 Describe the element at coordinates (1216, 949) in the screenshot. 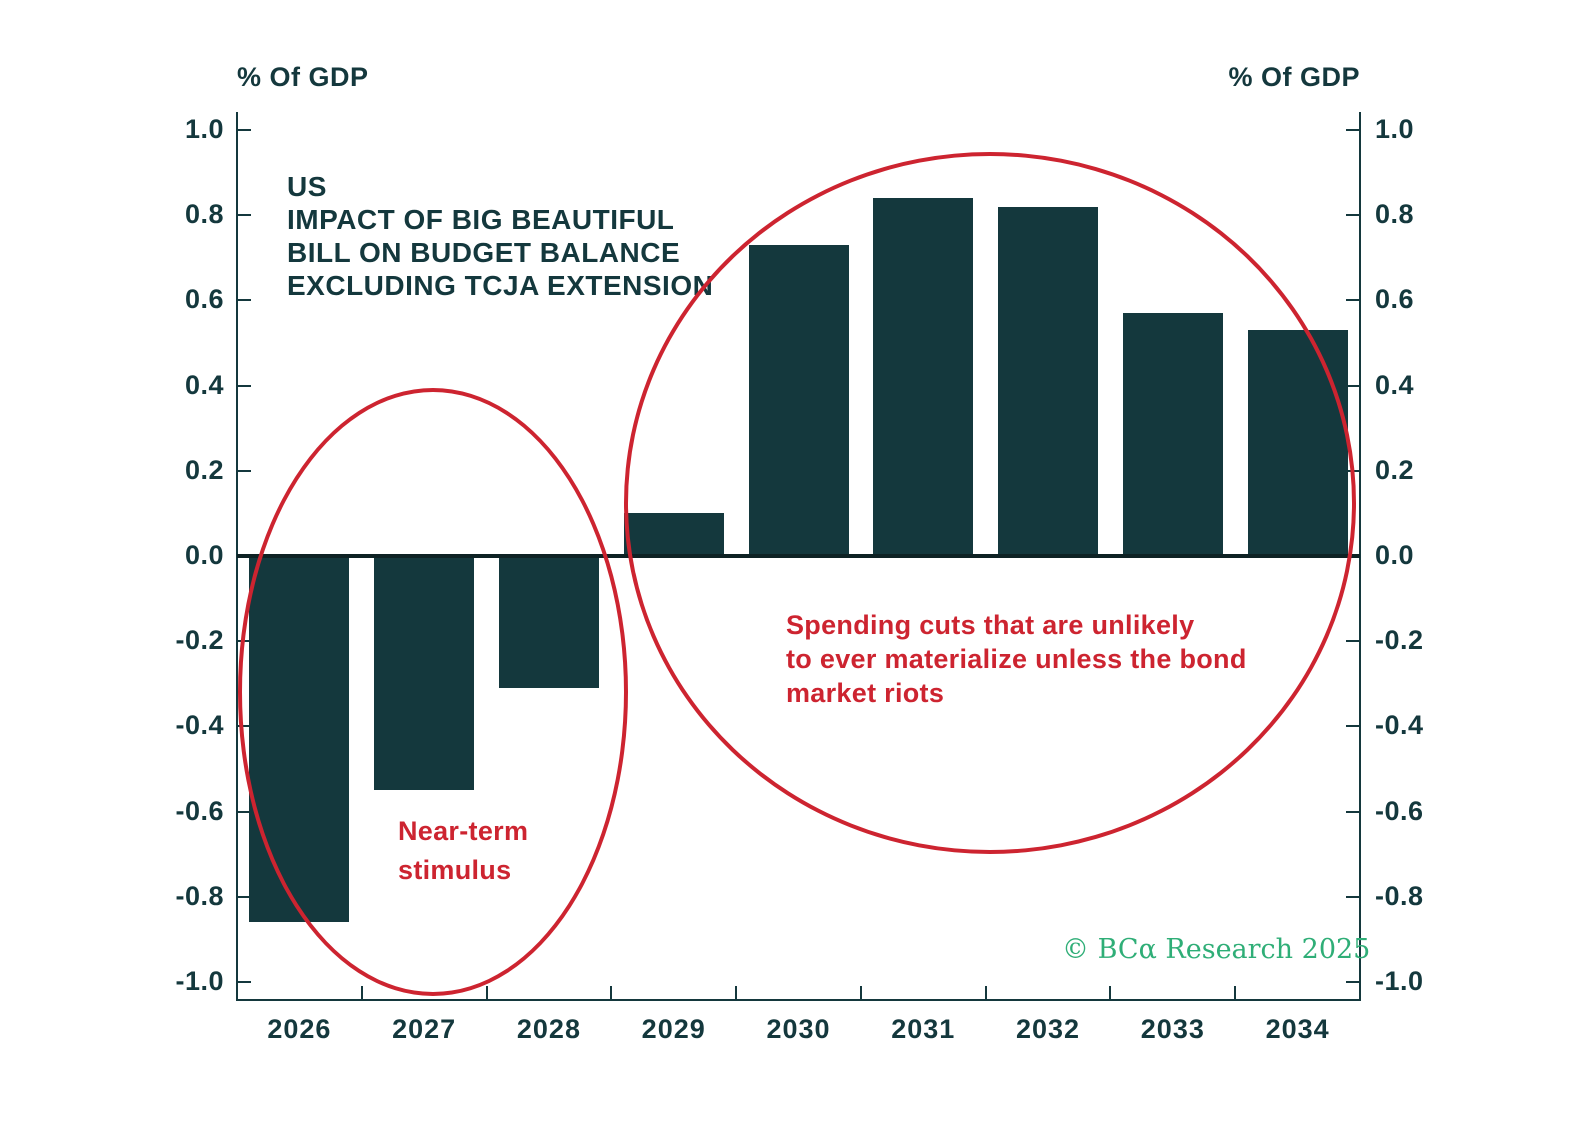

I see `source-credit: © BCα Research 2025` at that location.